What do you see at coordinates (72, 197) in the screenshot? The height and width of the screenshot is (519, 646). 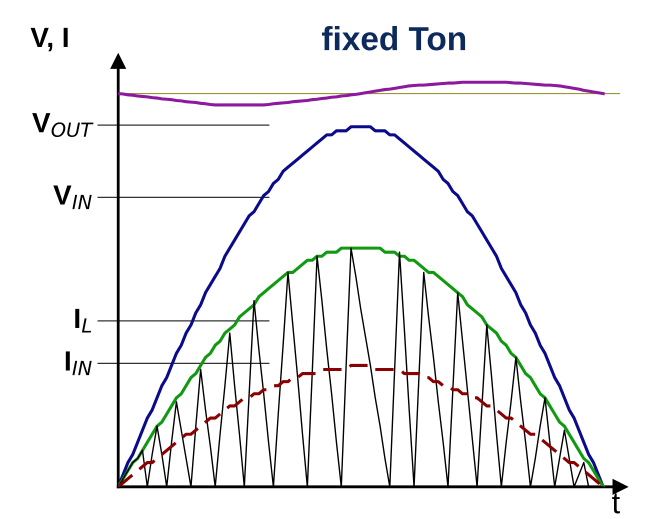 I see `text: V$_{IN}$` at bounding box center [72, 197].